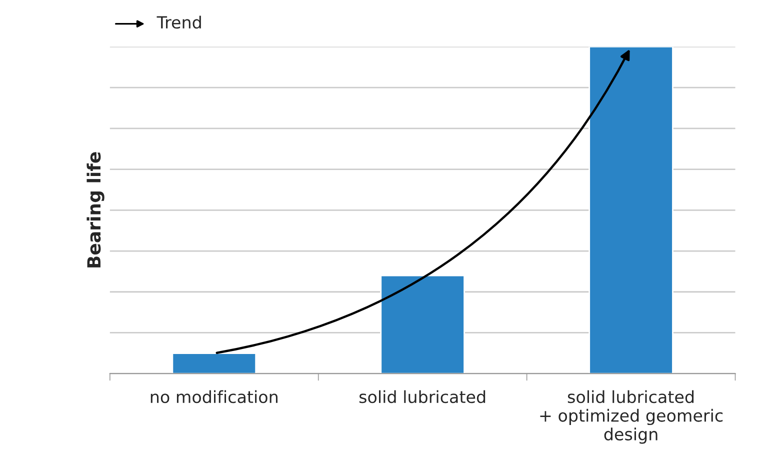 This screenshot has height=467, width=758. I want to click on text: Trend, so click(178, 22).